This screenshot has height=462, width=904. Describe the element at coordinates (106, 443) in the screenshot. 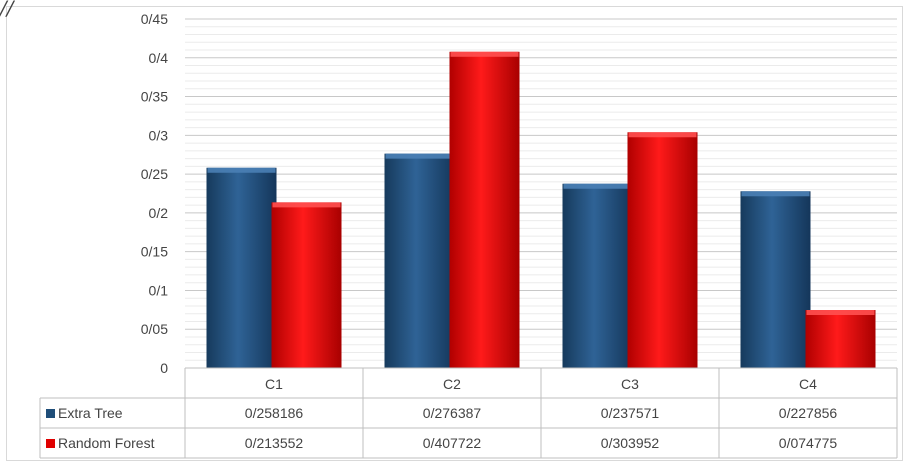

I see `legend-label: Random Forest` at that location.